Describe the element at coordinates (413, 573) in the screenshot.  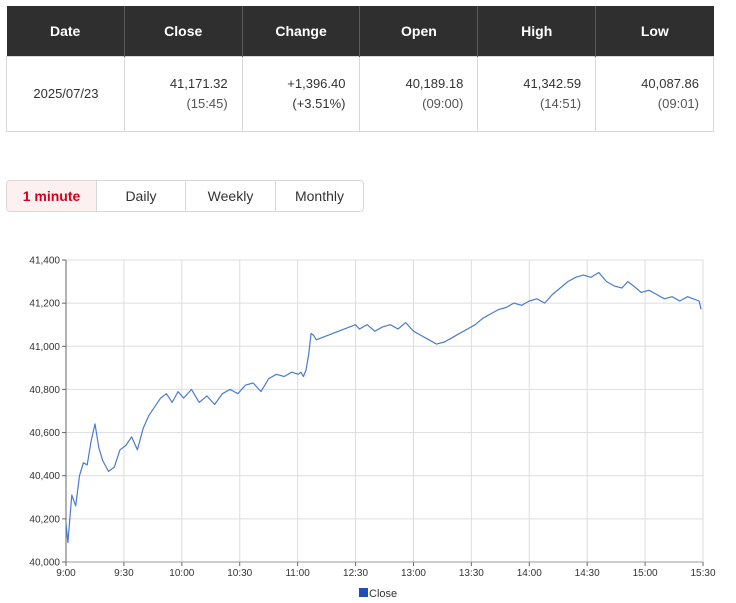
I see `x-tick-label: 13:00` at that location.